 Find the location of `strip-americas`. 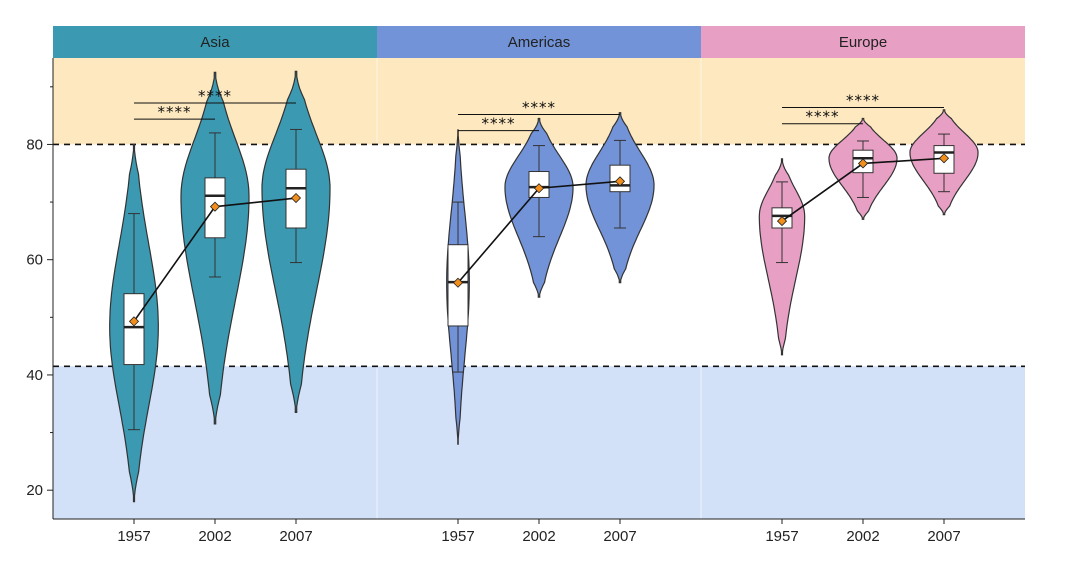

strip-americas is located at coordinates (539, 42).